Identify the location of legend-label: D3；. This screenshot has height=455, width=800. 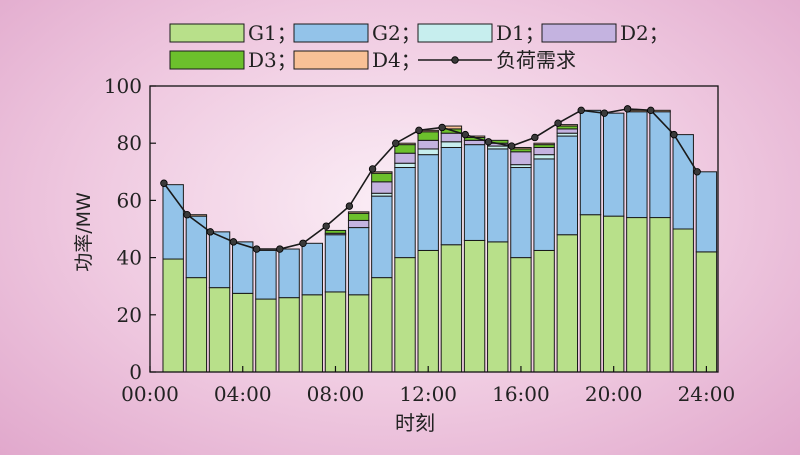
(272, 60).